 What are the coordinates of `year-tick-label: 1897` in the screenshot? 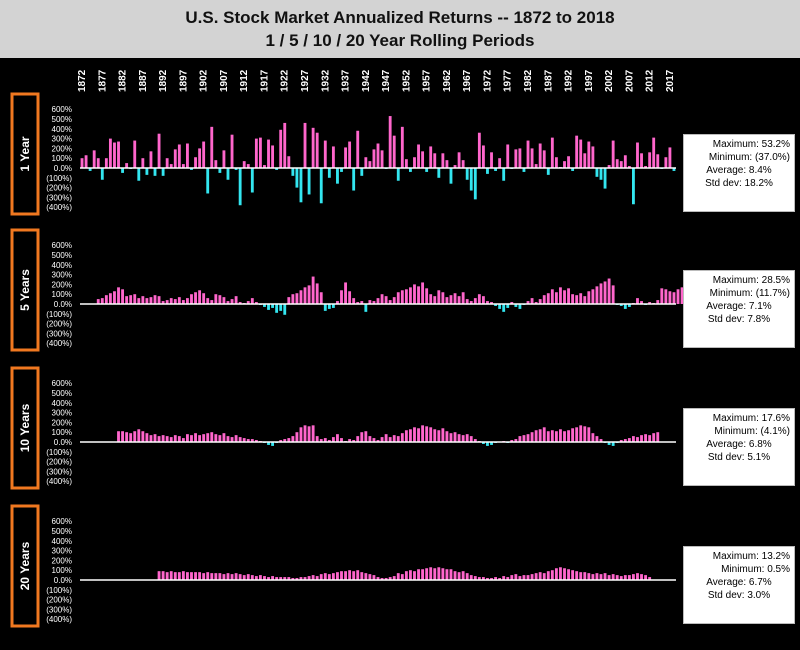 It's located at (183, 80).